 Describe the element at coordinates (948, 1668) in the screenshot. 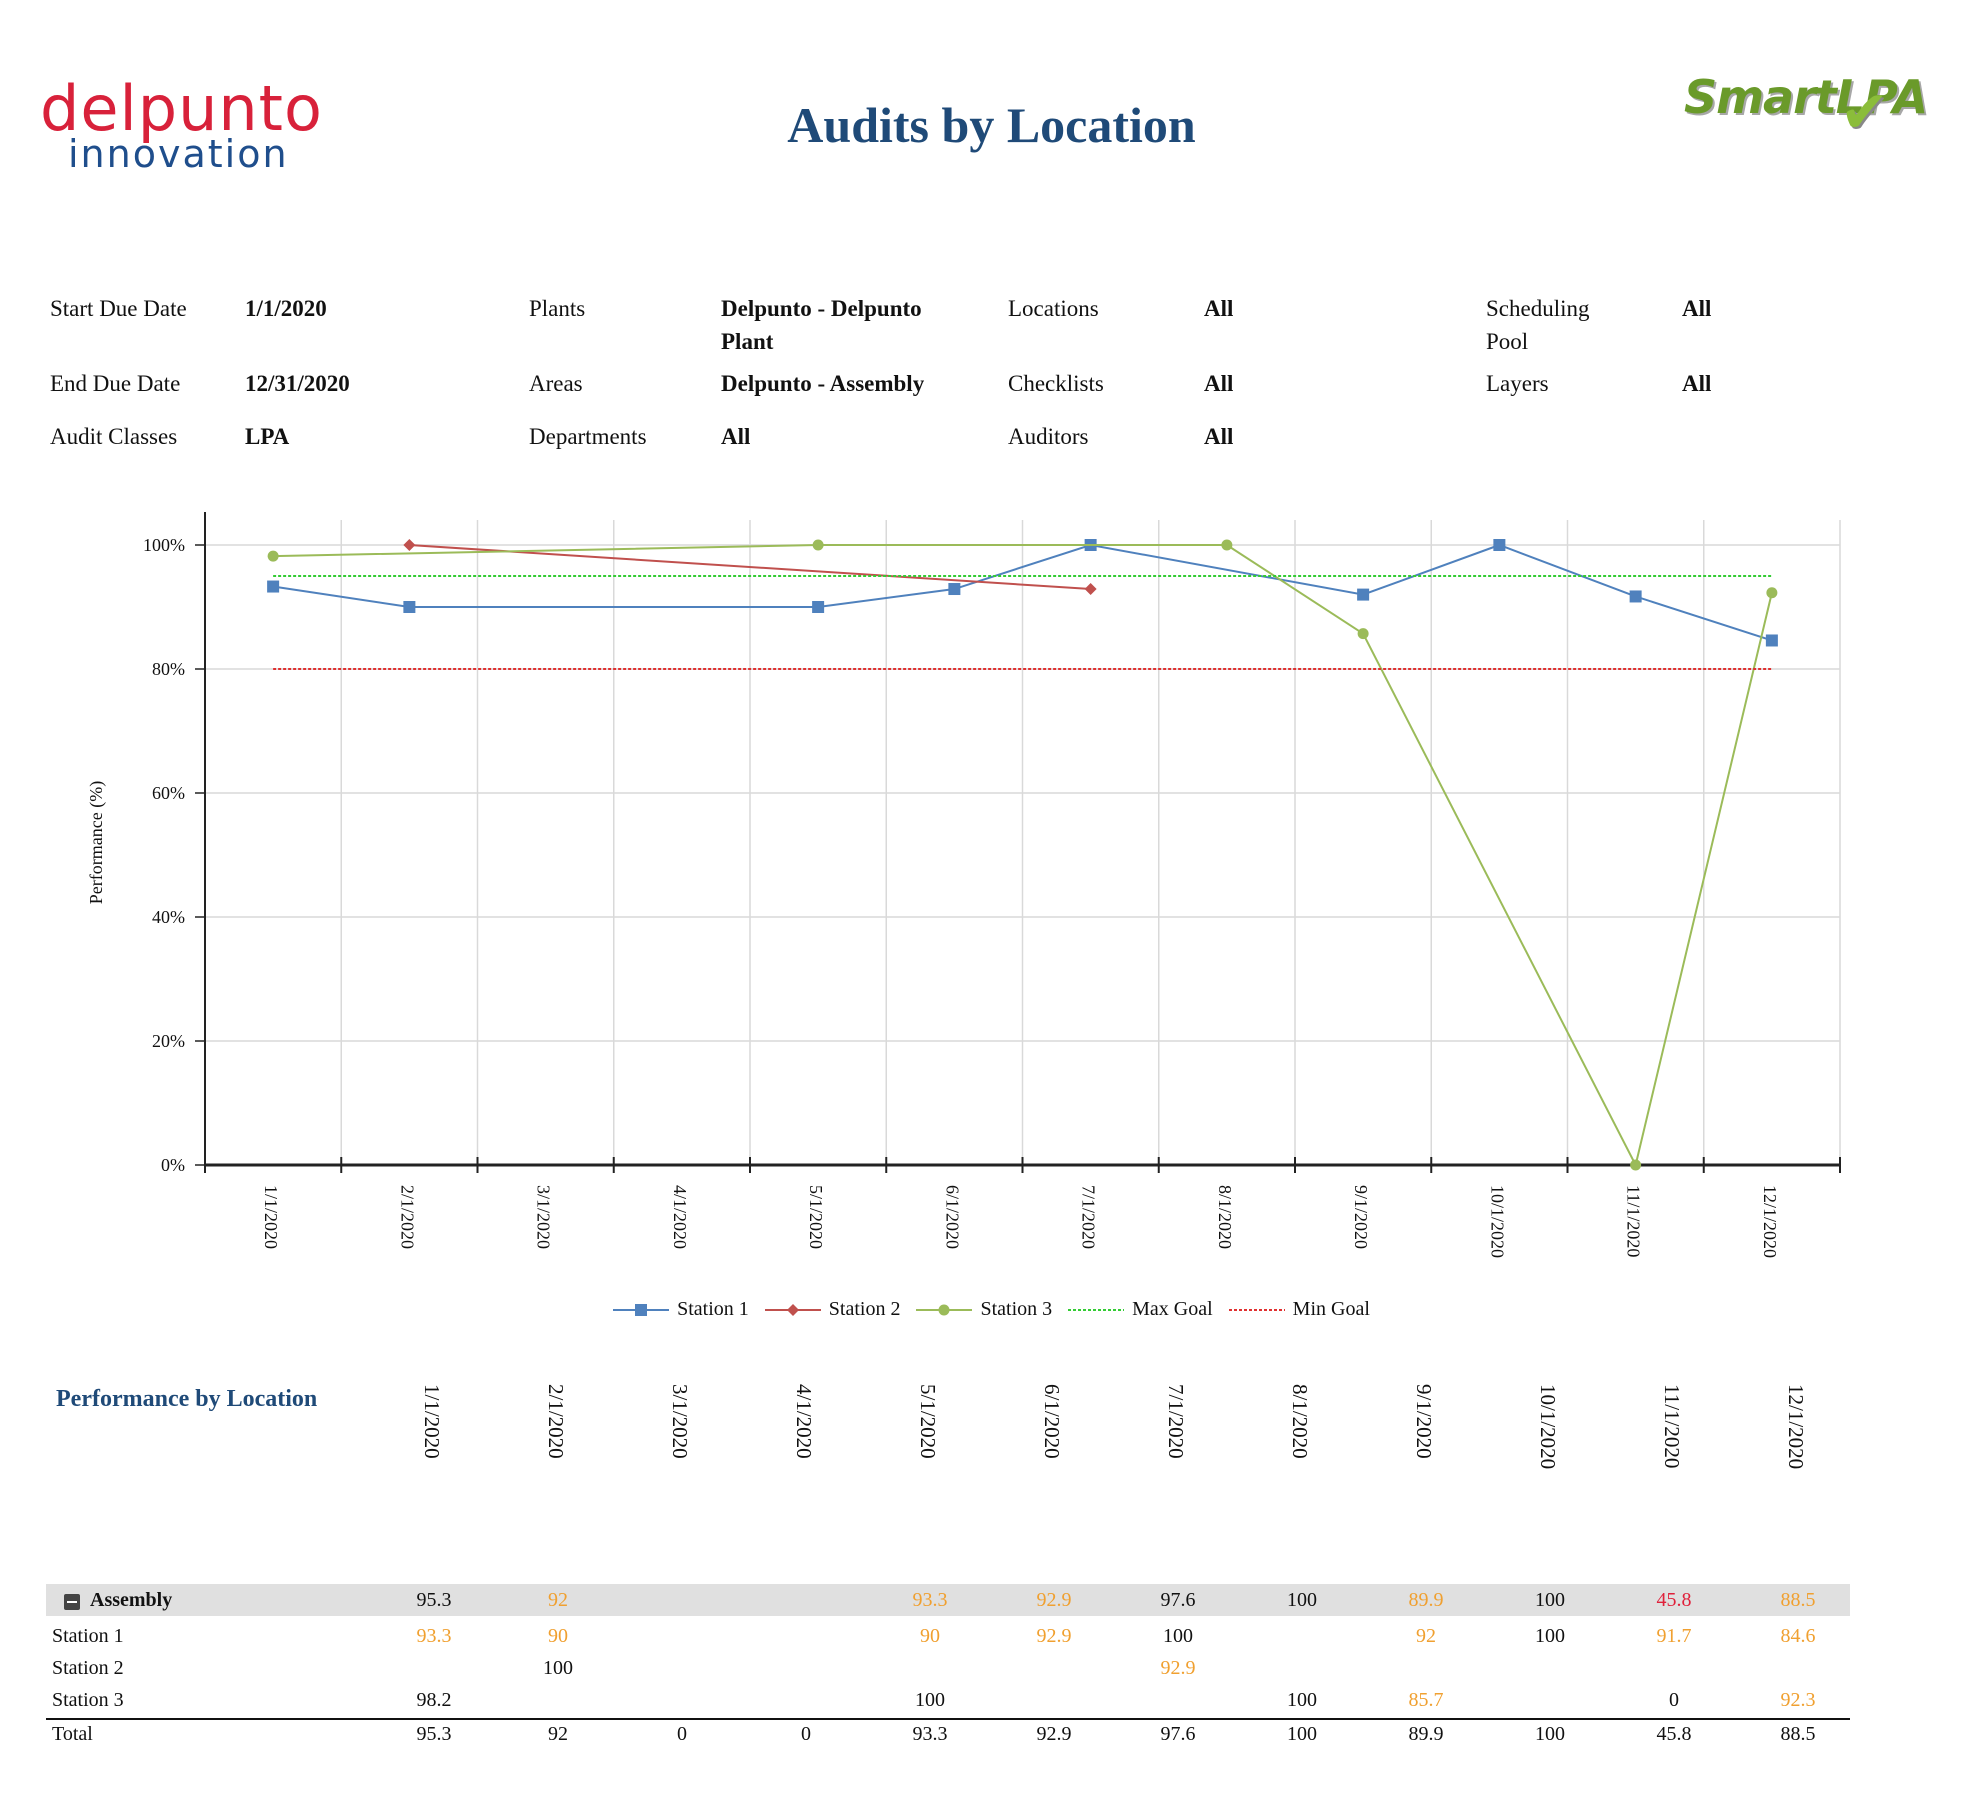

I see `table-row: Station 2 100 92.9` at that location.